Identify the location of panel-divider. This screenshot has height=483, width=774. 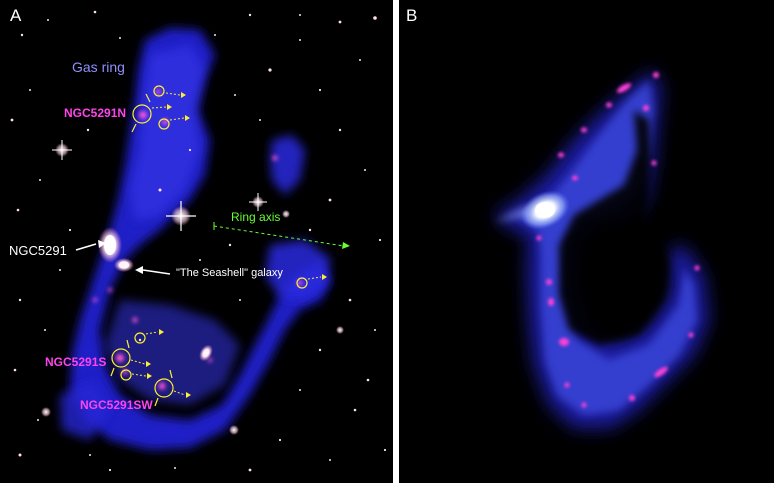
(396, 241).